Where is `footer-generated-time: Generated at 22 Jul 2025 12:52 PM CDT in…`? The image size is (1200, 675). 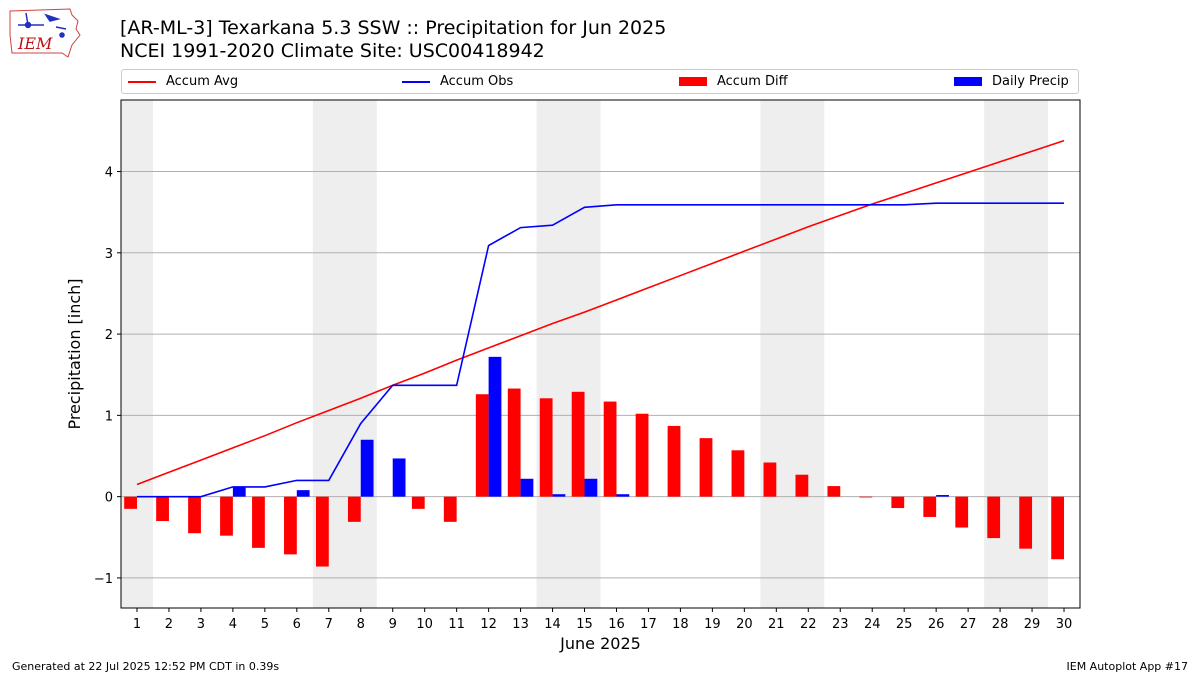
footer-generated-time: Generated at 22 Jul 2025 12:52 PM CDT in… is located at coordinates (146, 666).